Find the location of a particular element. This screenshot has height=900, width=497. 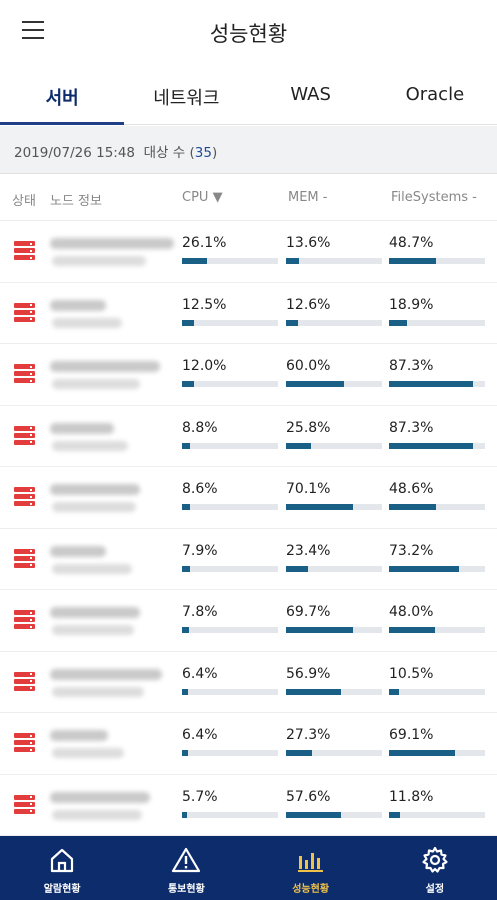

page-title: 성능현황 is located at coordinates (248, 34).